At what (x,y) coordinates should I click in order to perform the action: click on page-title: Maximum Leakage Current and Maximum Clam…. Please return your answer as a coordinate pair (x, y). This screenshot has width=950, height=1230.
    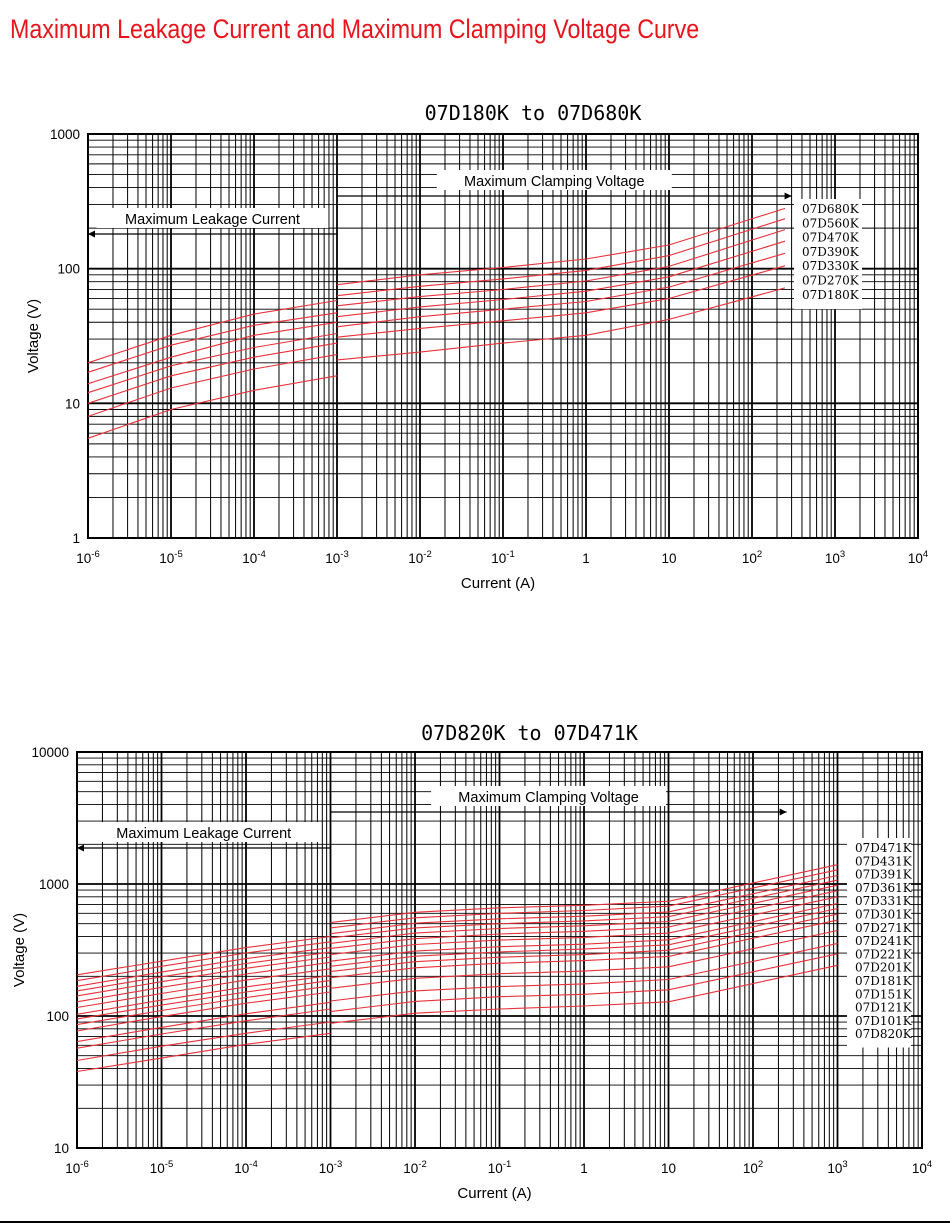
    Looking at the image, I should click on (355, 29).